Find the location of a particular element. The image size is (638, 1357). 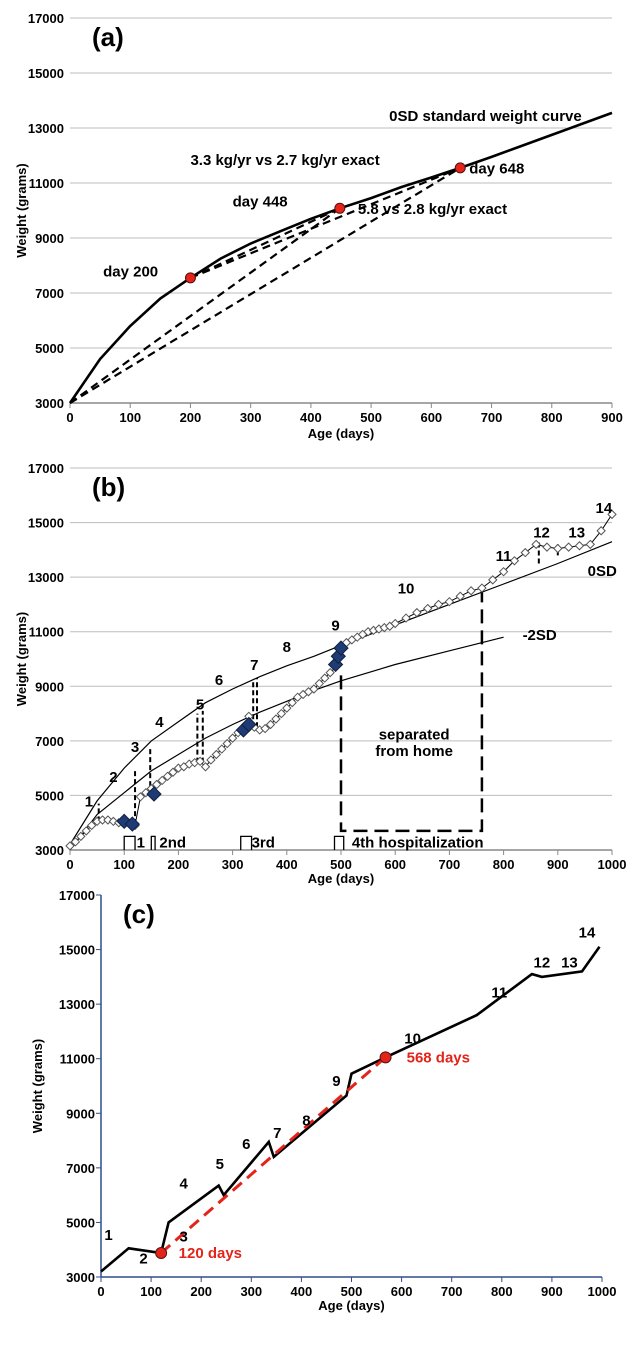

panel-c-x-tick-label-3: 300 is located at coordinates (251, 1291).